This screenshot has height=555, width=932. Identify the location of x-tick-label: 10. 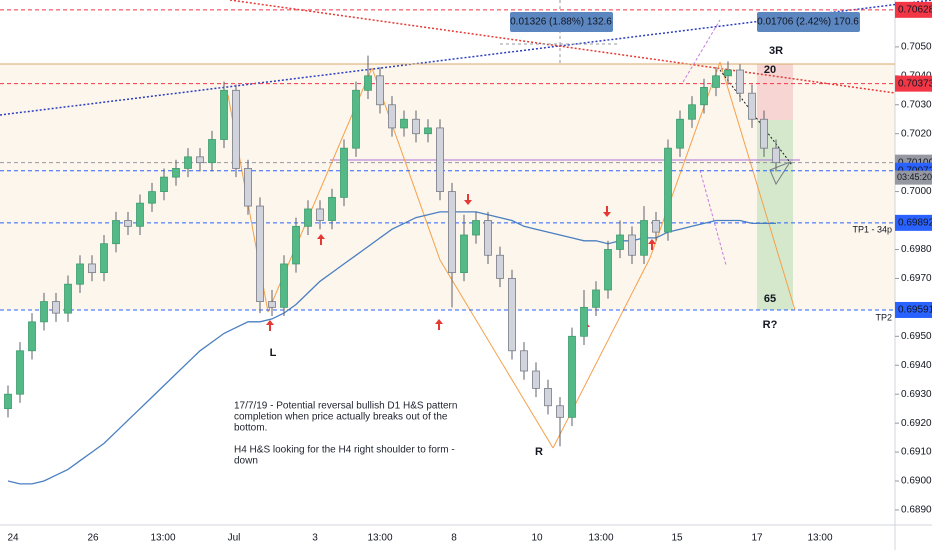
(537, 538).